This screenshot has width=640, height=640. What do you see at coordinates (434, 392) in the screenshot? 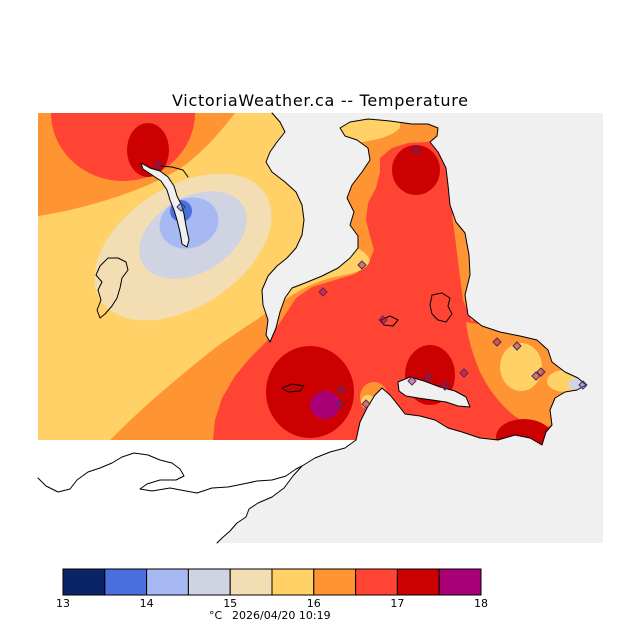
I see `harbour-inlet` at bounding box center [434, 392].